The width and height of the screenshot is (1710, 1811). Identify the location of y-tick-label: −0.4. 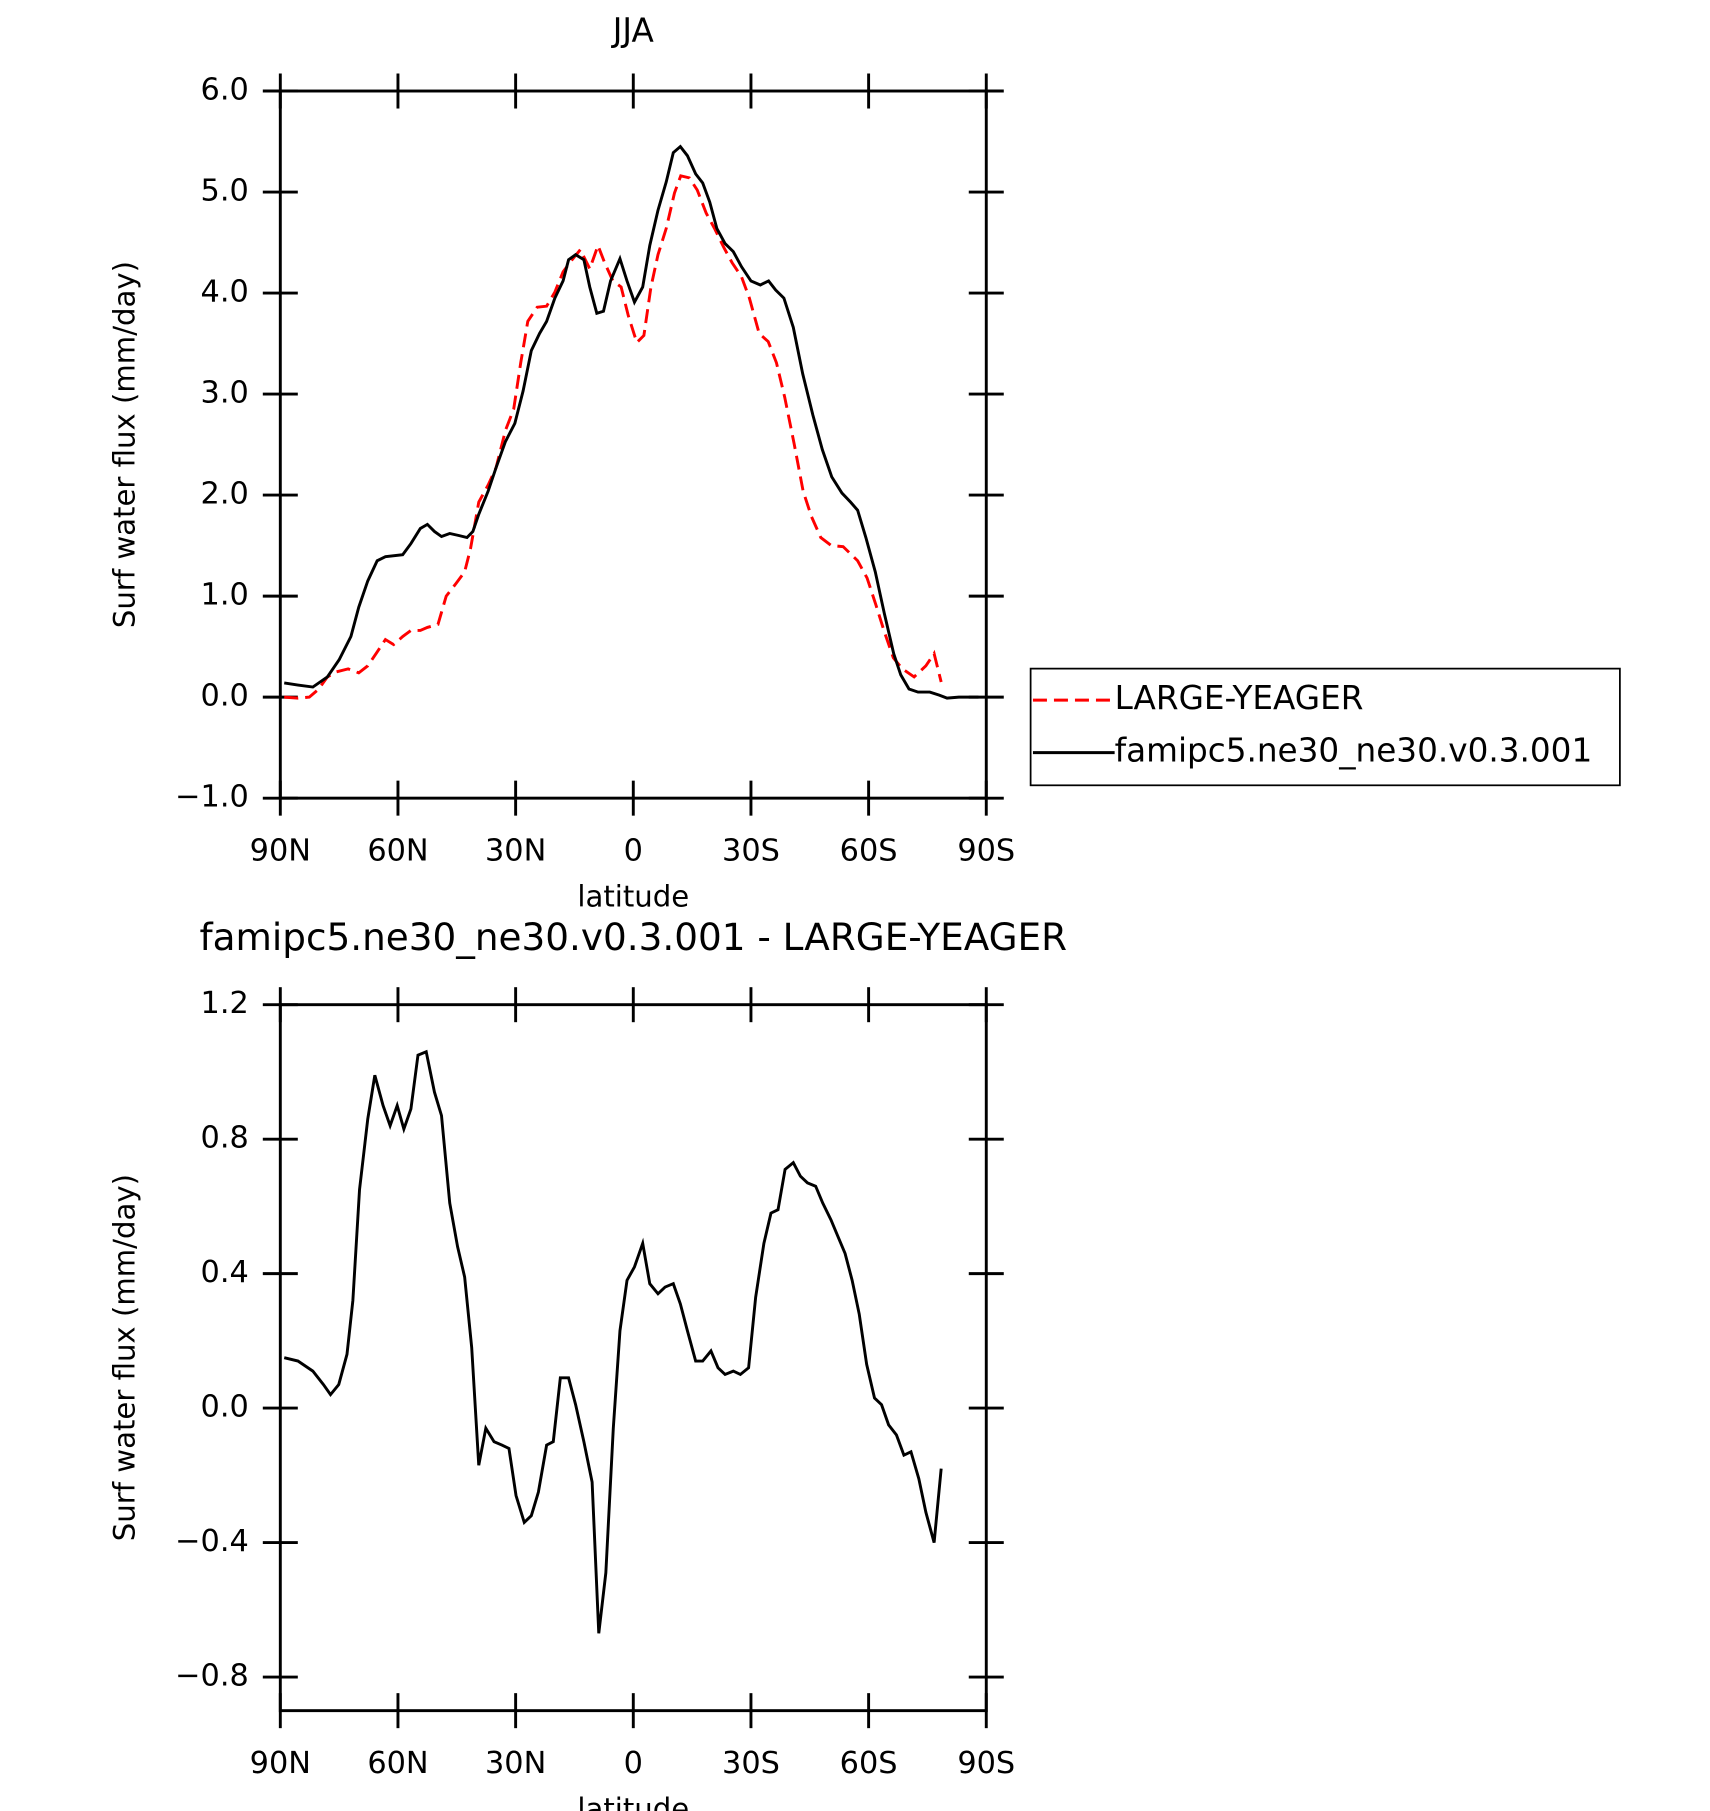
(212, 1541).